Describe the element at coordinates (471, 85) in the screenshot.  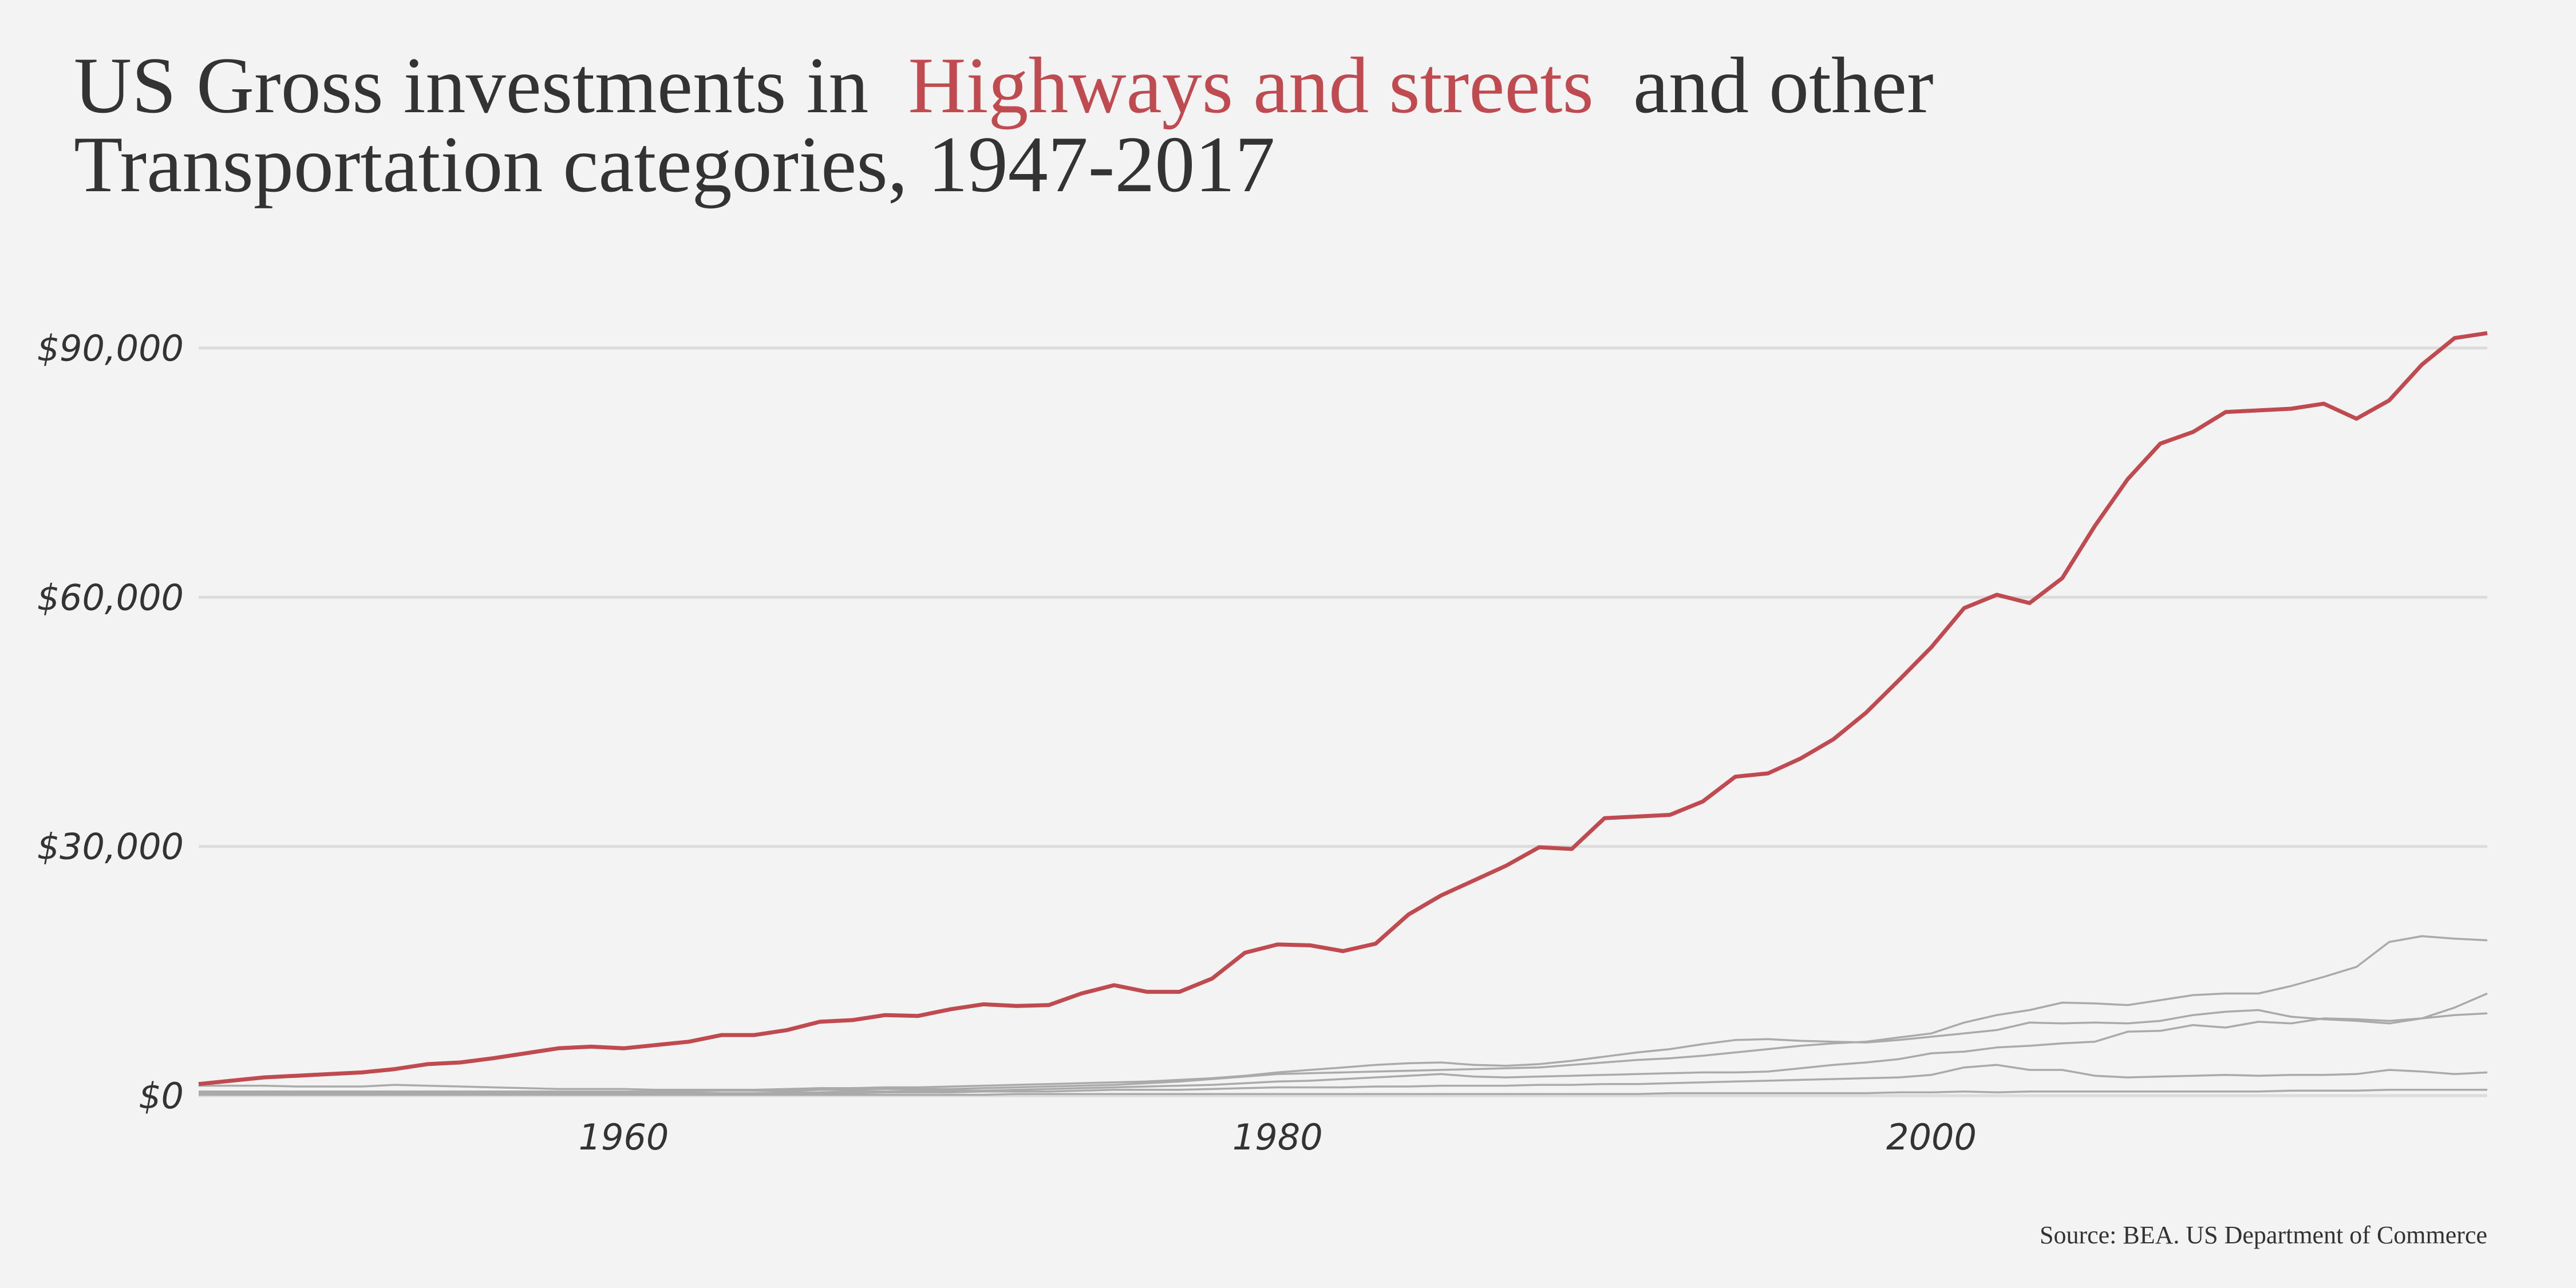
I see `title-before: US Gross investments in` at that location.